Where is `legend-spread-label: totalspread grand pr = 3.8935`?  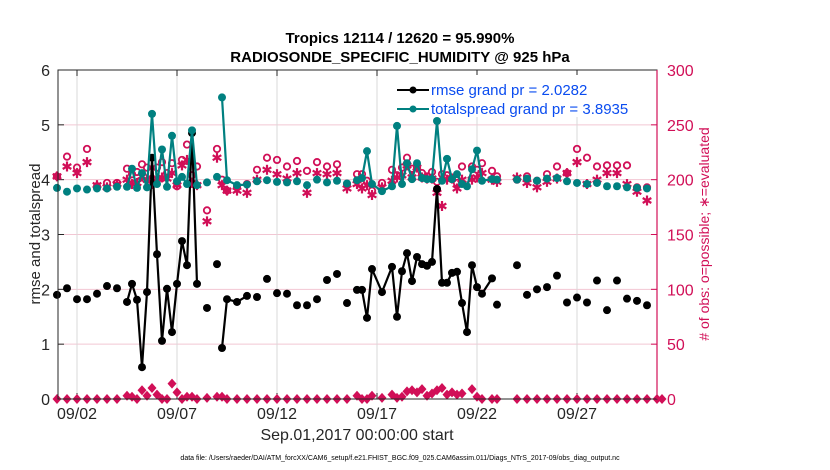 legend-spread-label: totalspread grand pr = 3.8935 is located at coordinates (529, 109).